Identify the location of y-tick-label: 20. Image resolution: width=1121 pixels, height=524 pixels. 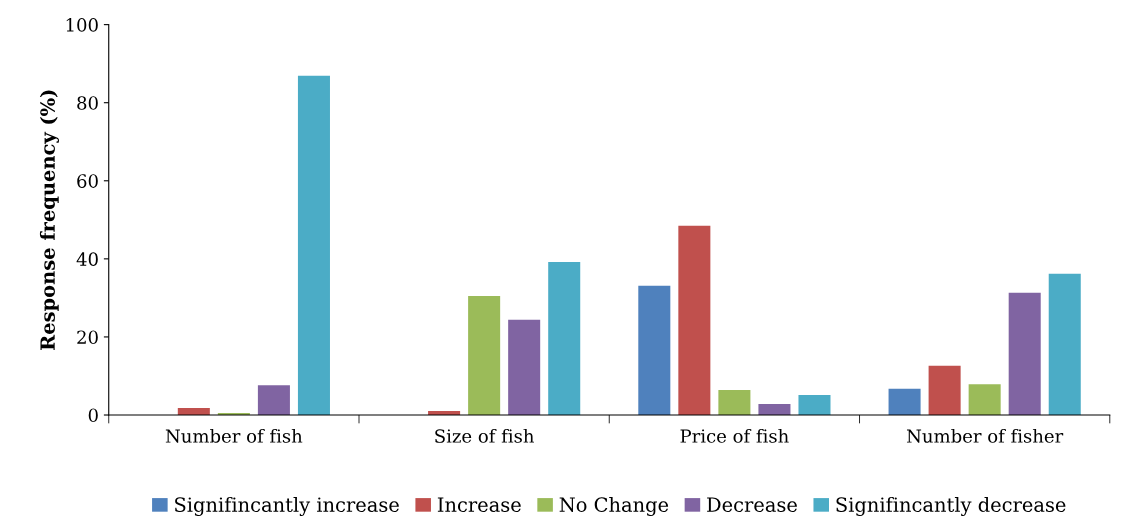
(87, 337).